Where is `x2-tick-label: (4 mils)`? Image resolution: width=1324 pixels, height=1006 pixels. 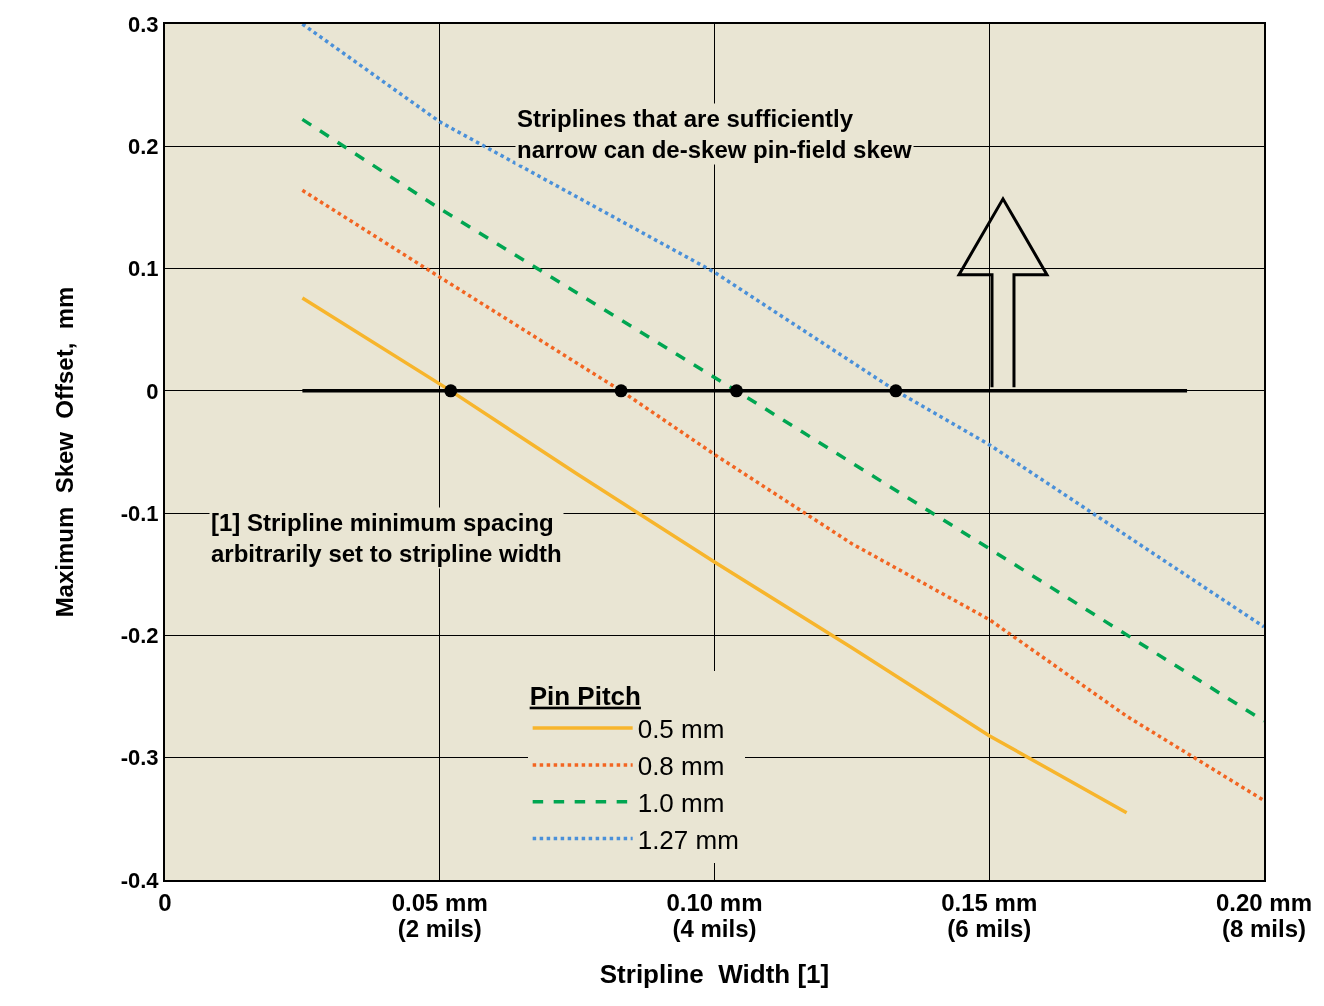 x2-tick-label: (4 mils) is located at coordinates (714, 928).